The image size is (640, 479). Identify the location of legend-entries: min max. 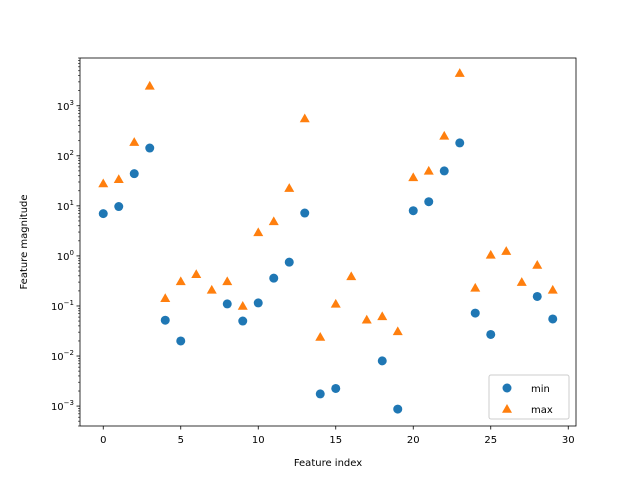
(527, 399).